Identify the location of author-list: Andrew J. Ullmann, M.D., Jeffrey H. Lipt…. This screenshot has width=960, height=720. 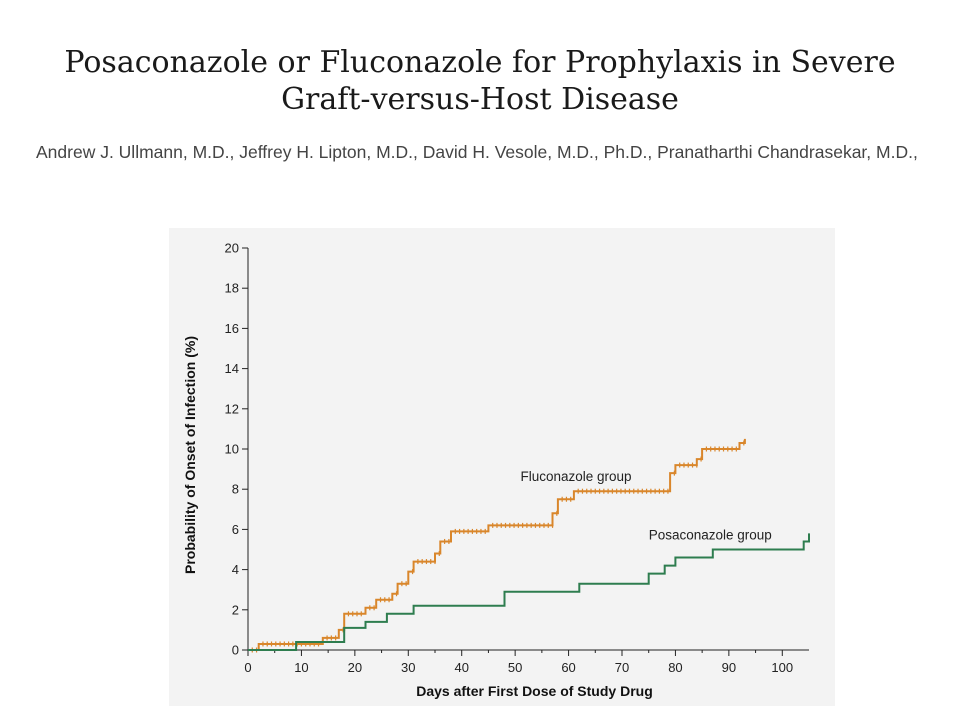
(477, 152).